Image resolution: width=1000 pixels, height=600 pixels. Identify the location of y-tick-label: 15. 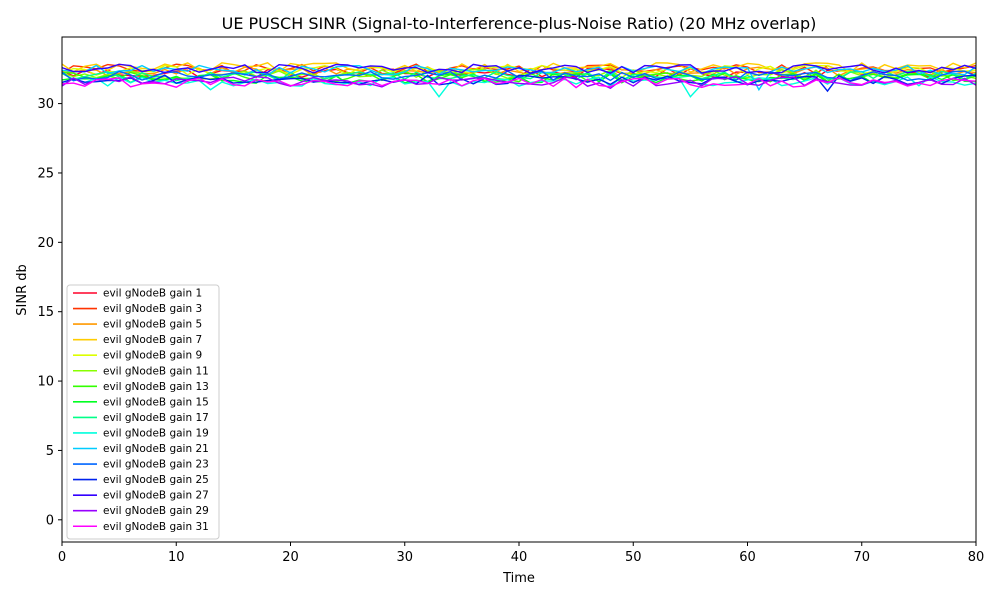
(45, 312).